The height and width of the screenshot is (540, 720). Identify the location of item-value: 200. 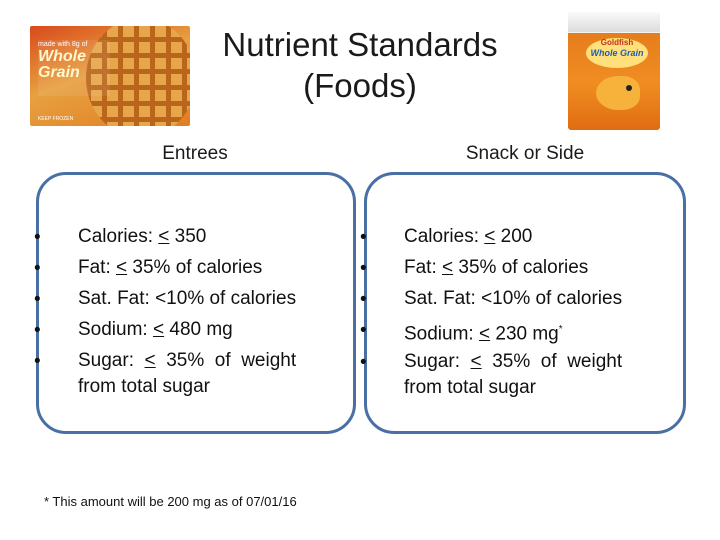
(514, 236).